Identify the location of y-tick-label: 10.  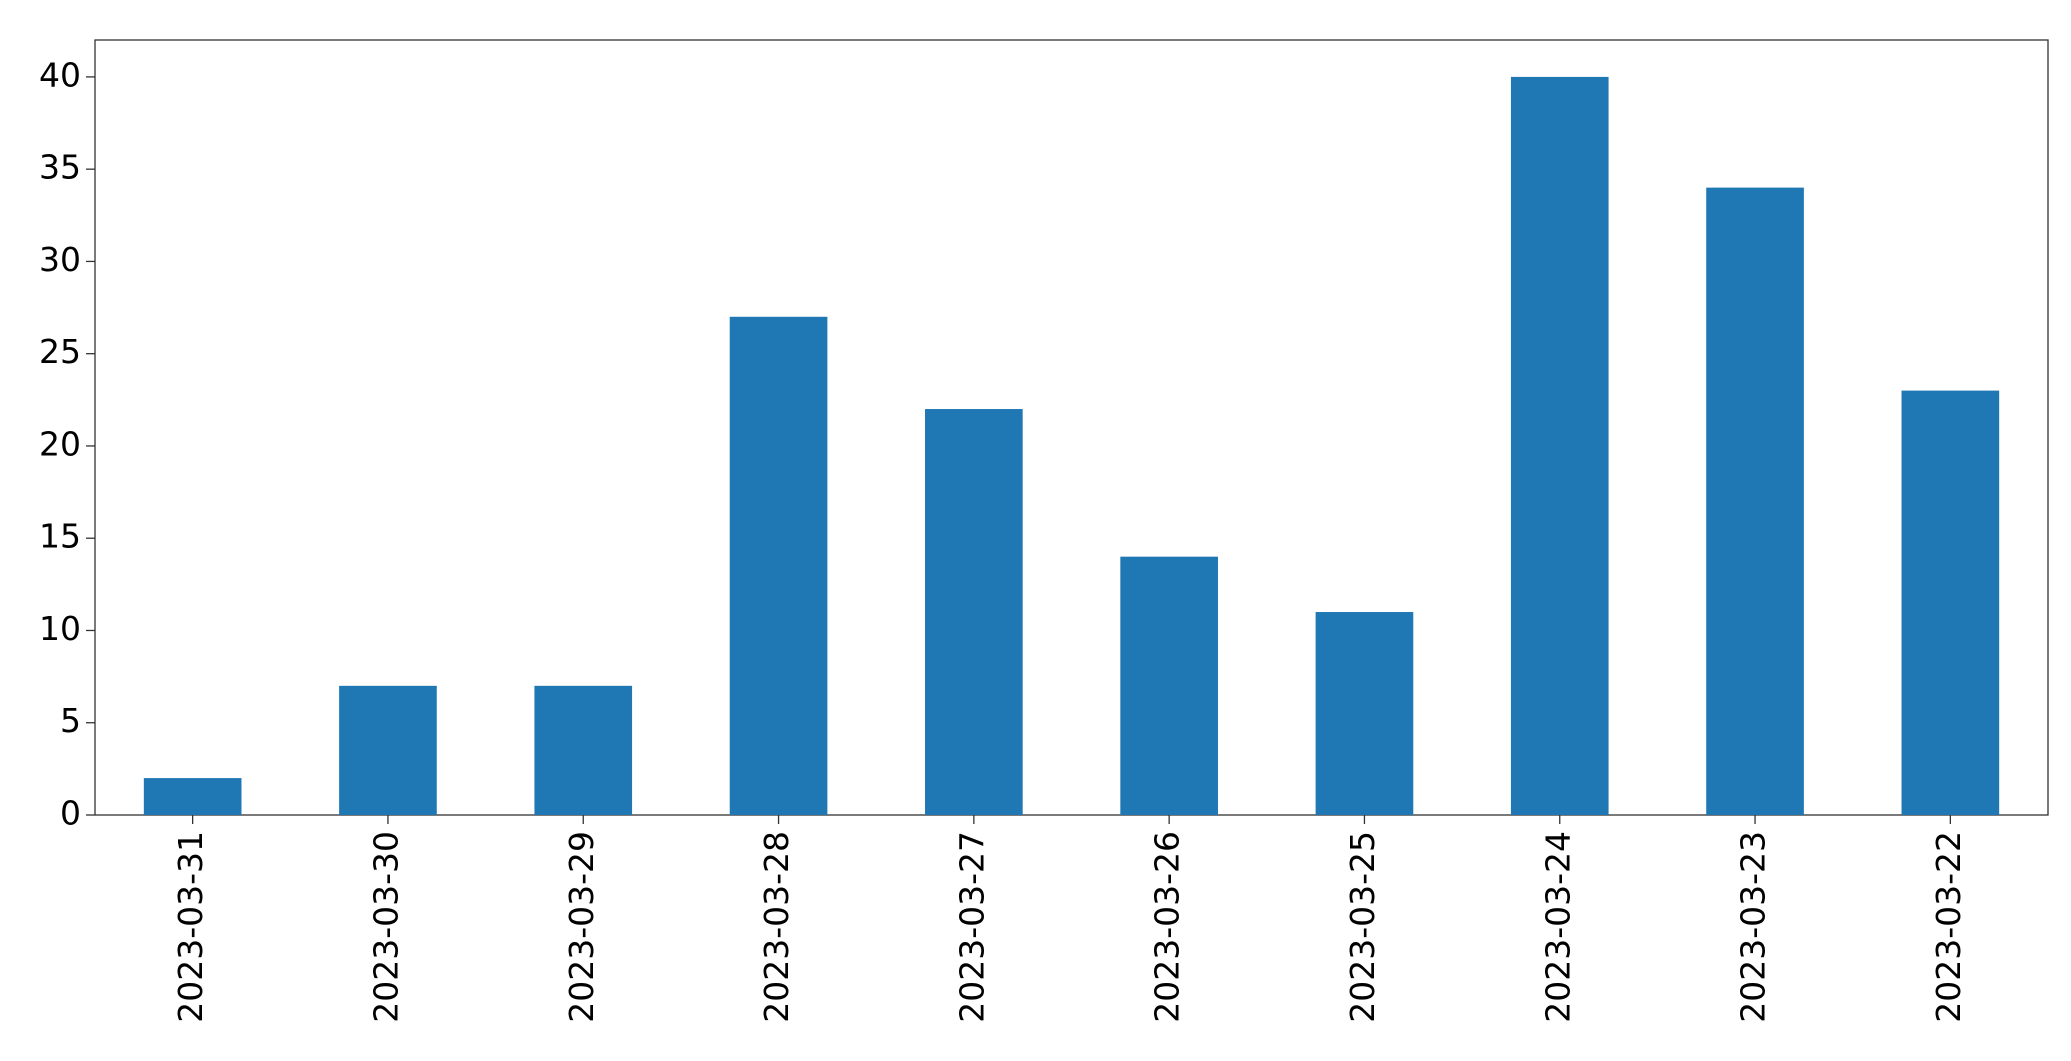
(60, 628).